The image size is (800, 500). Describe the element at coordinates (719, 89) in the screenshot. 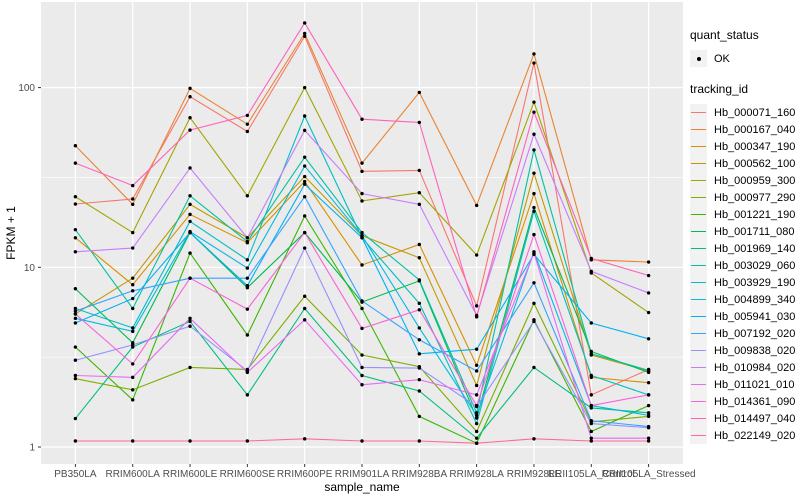

I see `legend-title-tracking-id: tracking_id` at that location.